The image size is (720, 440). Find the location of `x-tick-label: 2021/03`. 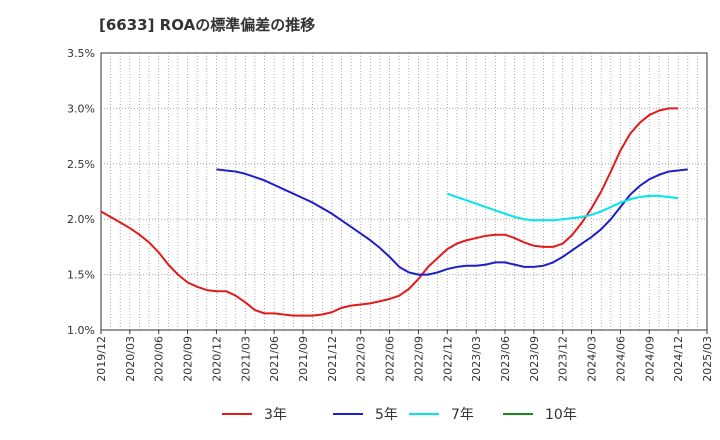

x-tick-label: 2021/03 is located at coordinates (245, 359).